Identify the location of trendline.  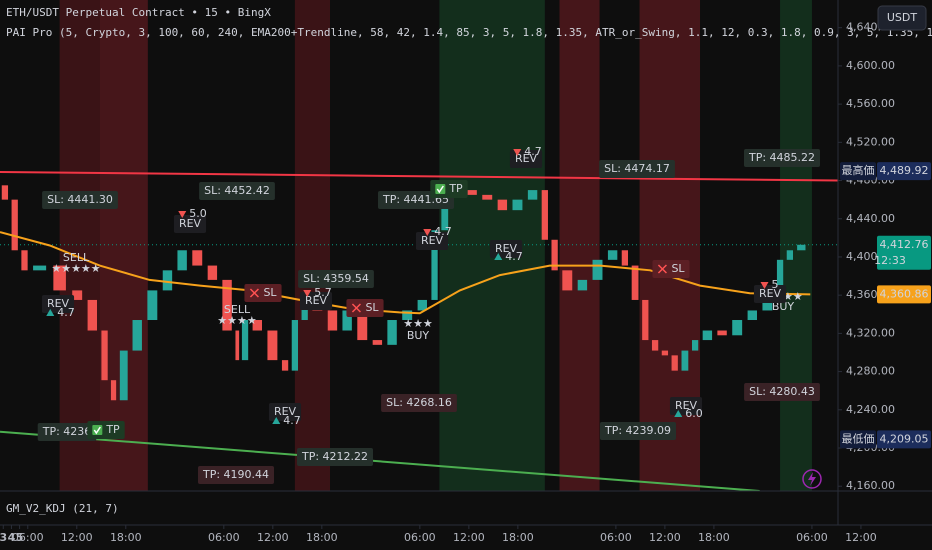
(380, 460).